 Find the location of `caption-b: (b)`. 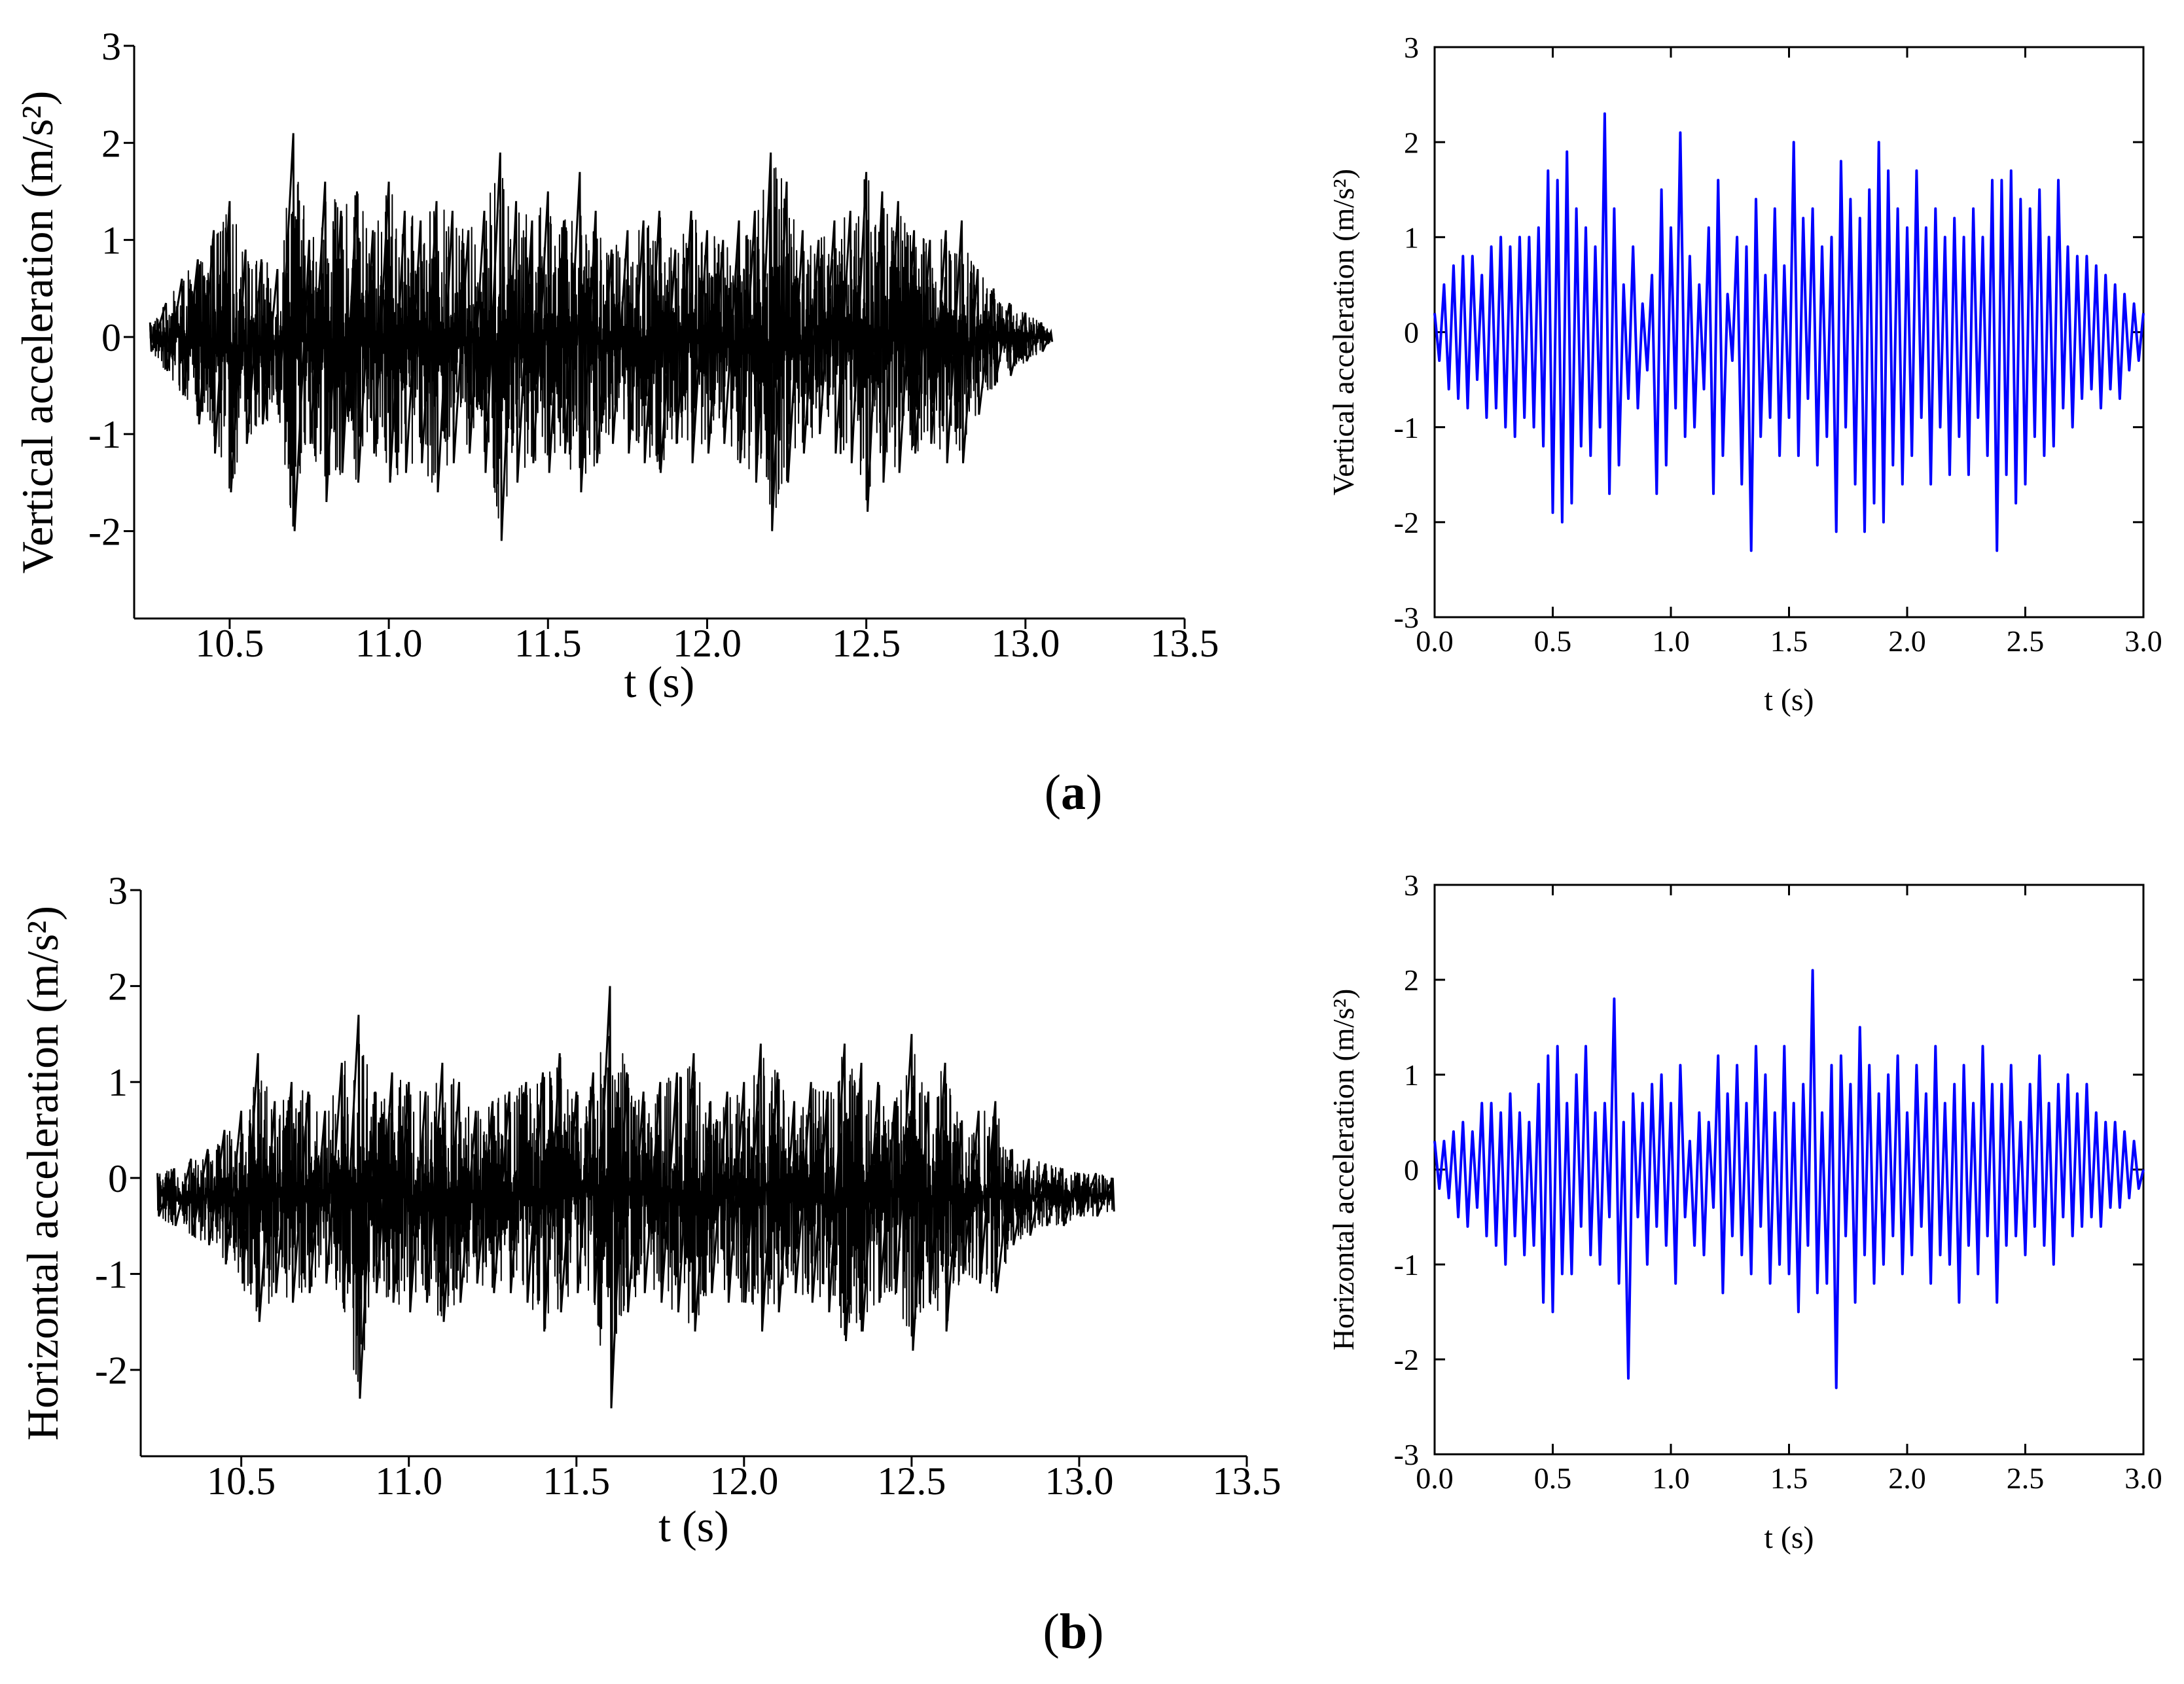

caption-b: (b) is located at coordinates (1073, 1631).